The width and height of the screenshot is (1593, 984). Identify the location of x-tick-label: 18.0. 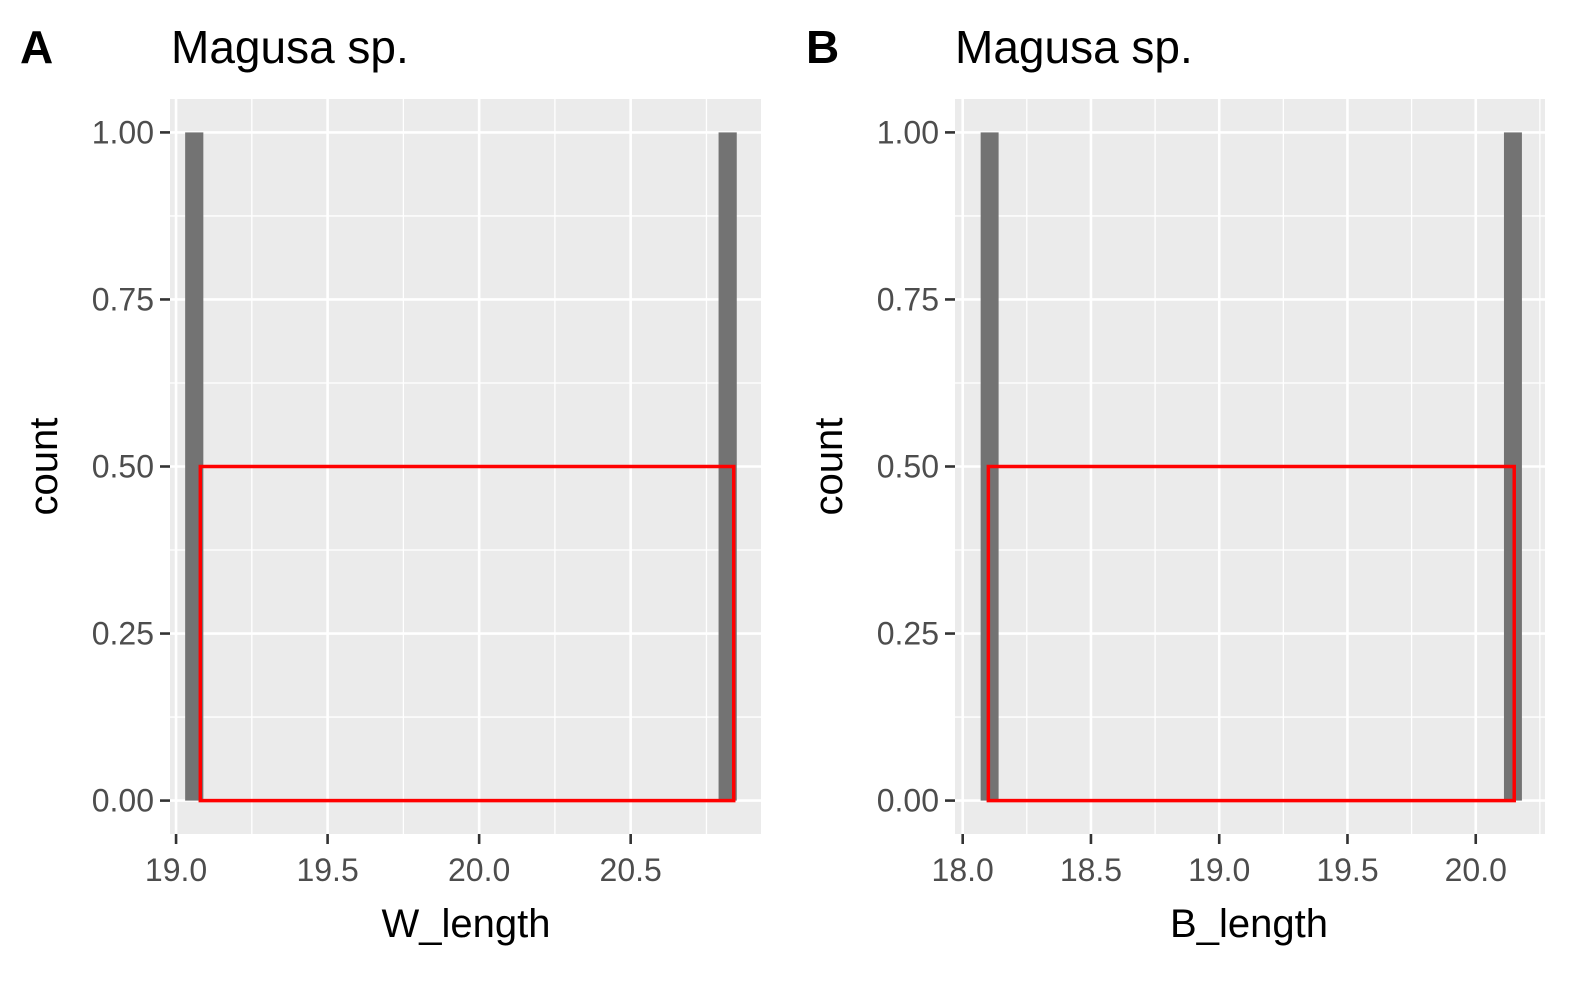
(963, 870).